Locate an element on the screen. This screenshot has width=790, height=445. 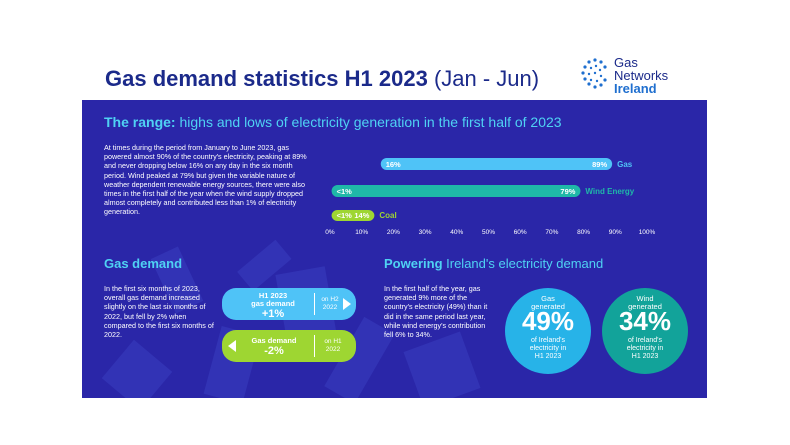
title-light: (Jan - Jun) is located at coordinates (486, 78).